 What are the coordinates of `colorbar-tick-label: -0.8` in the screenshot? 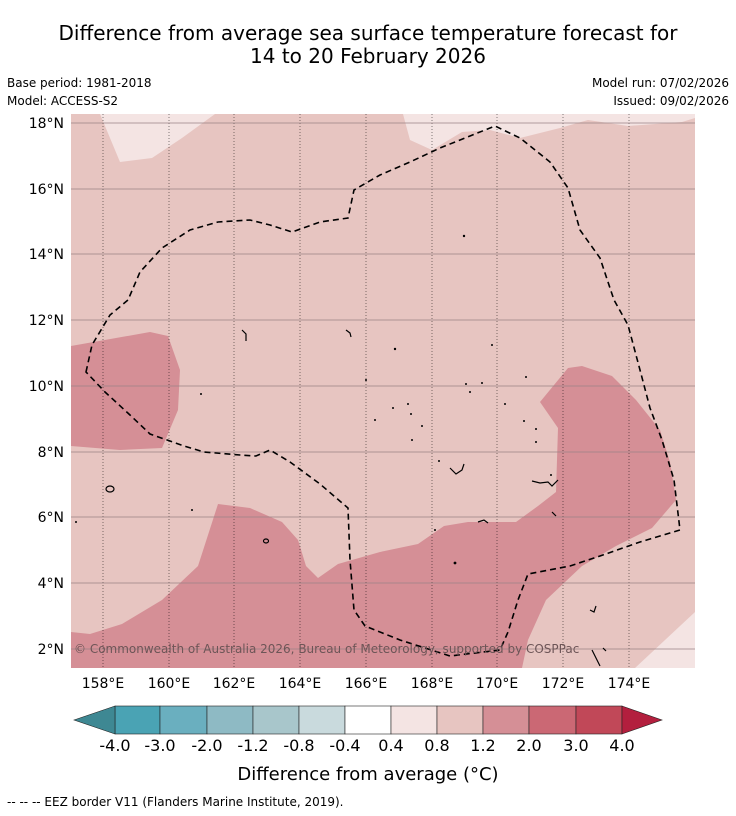 It's located at (298, 745).